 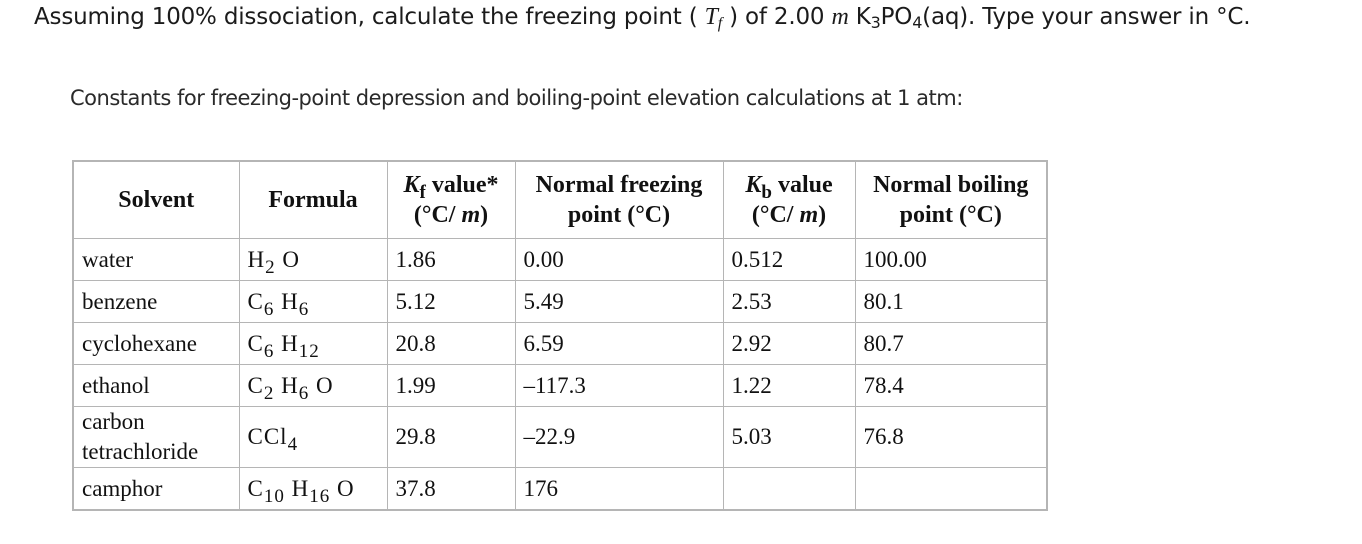 I want to click on table-row: benzene C6 H6 5.12 5.49 2.53 80.1, so click(x=560, y=301).